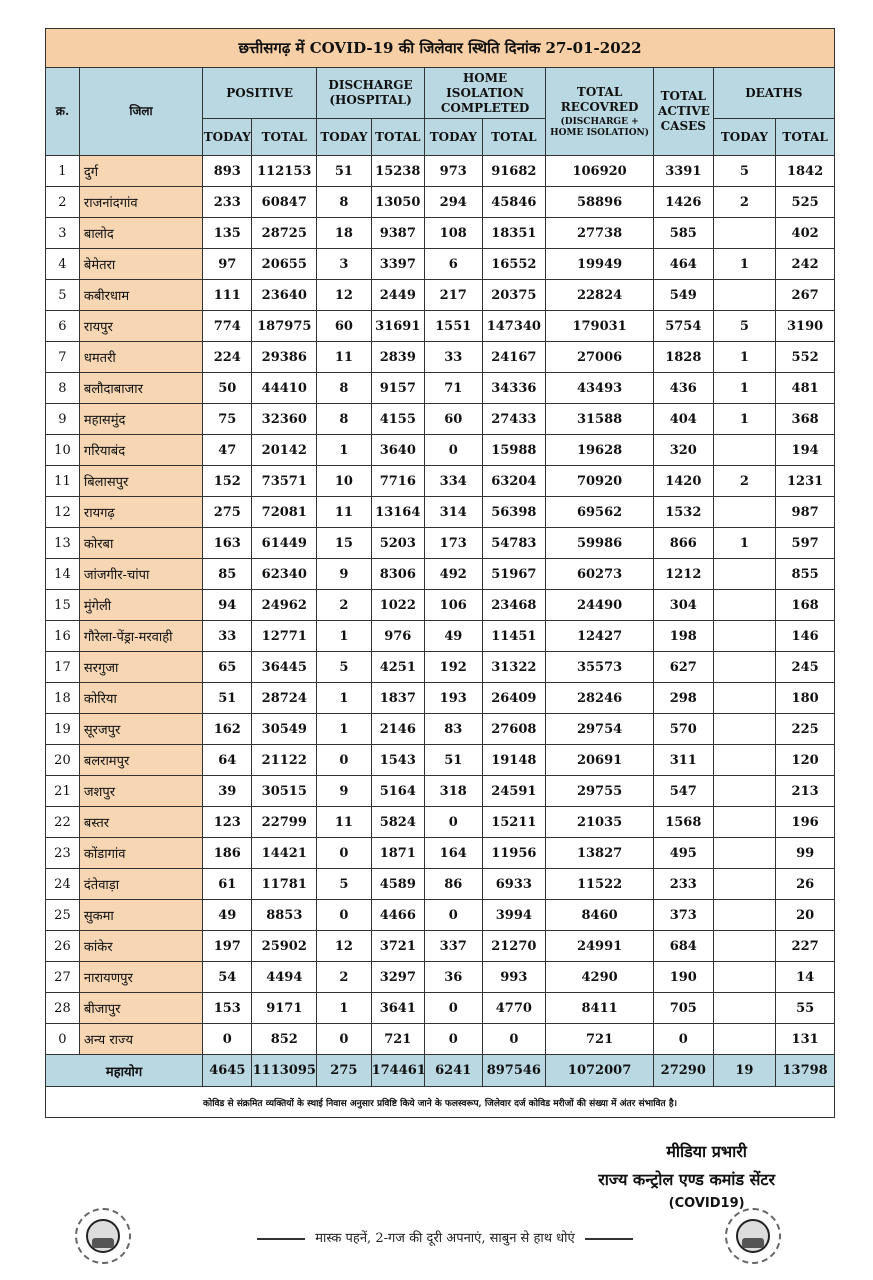  What do you see at coordinates (514, 1070) in the screenshot?
I see `total-home-total: 897546` at bounding box center [514, 1070].